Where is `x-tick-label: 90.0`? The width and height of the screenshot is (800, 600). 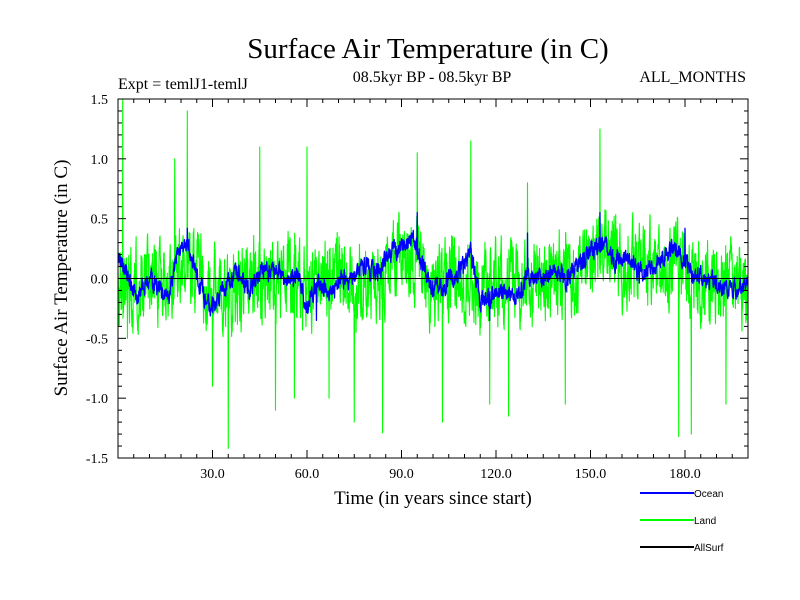 x-tick-label: 90.0 is located at coordinates (401, 474).